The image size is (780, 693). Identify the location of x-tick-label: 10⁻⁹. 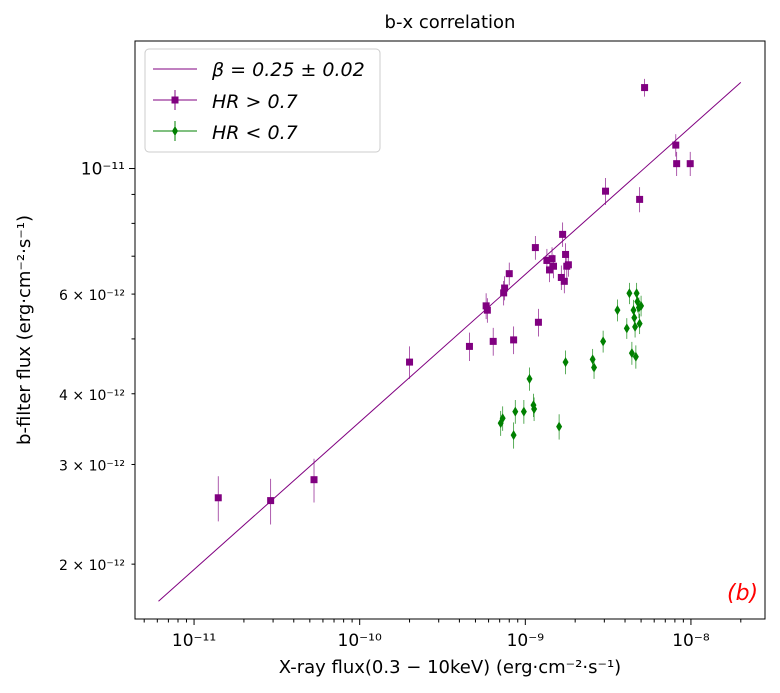
(526, 641).